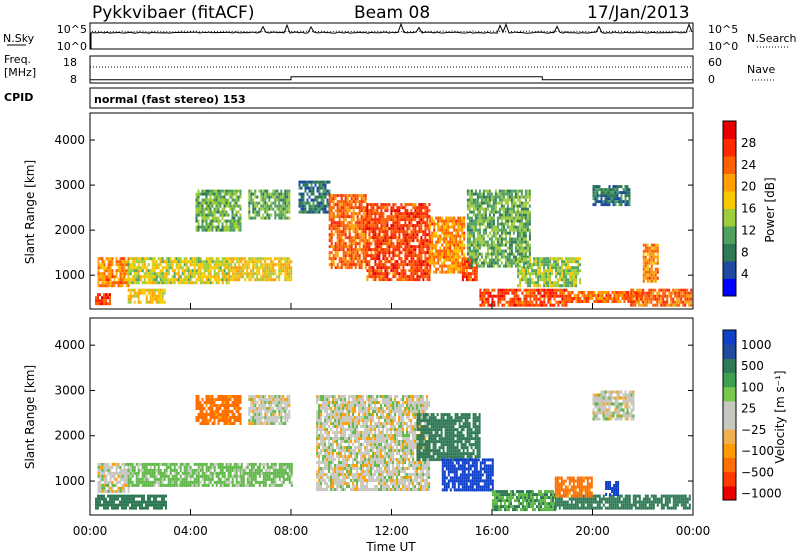 The height and width of the screenshot is (554, 800). Describe the element at coordinates (70, 62) in the screenshot. I see `freq-tick-top: 18` at that location.